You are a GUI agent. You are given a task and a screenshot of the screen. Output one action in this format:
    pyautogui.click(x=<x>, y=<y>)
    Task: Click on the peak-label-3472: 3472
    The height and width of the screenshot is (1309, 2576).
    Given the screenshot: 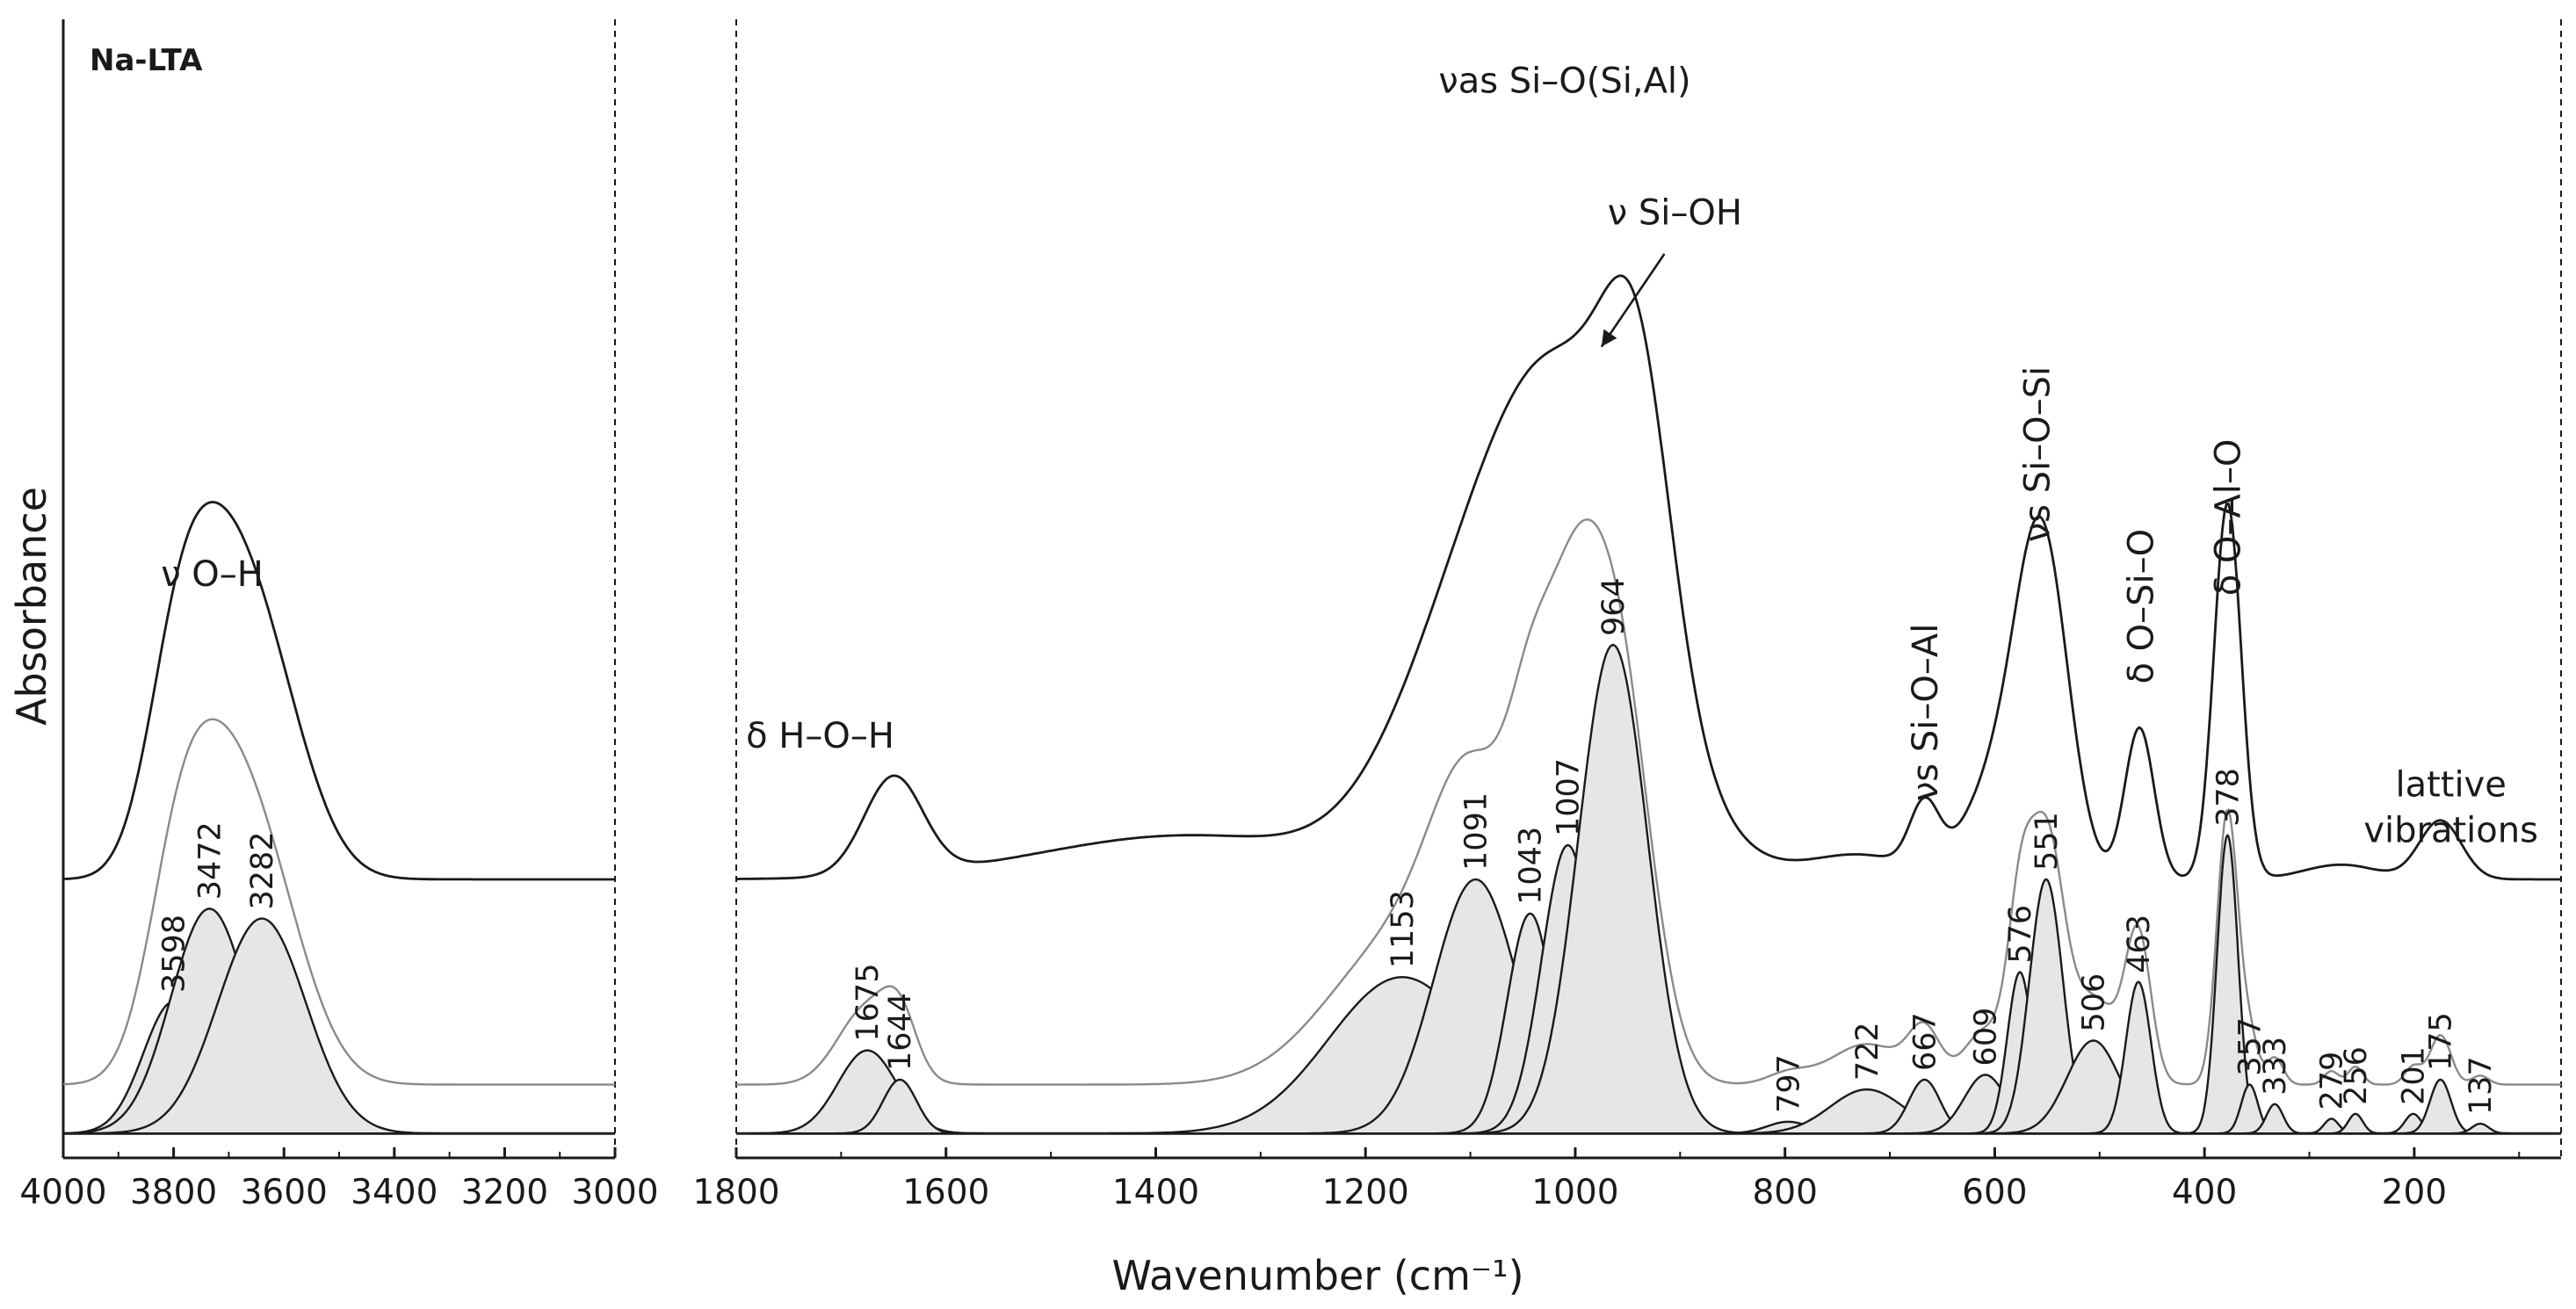 What is the action you would take?
    pyautogui.click(x=210, y=860)
    